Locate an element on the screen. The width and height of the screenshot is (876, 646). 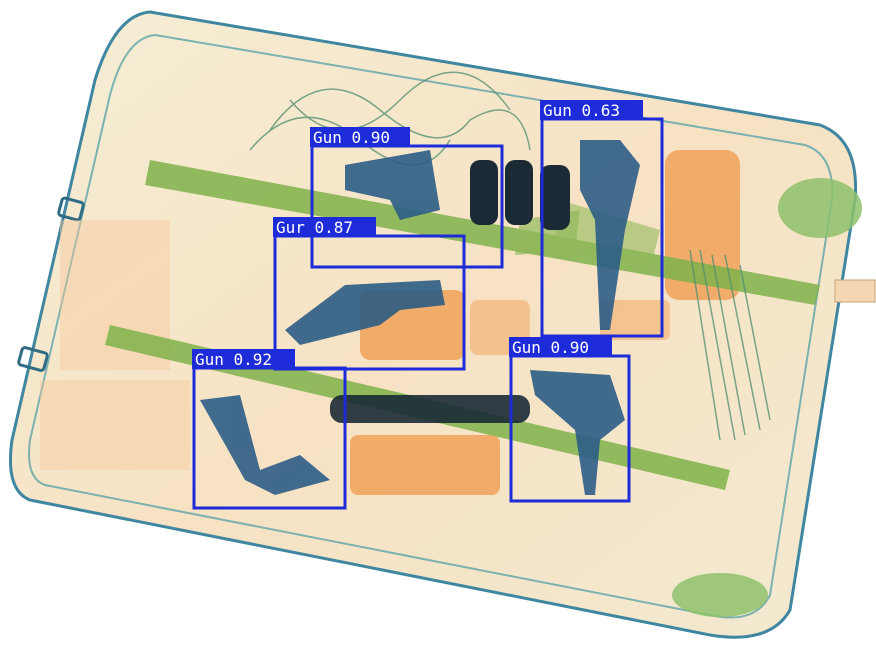
detection-label: Gun 0.92 is located at coordinates (233, 359).